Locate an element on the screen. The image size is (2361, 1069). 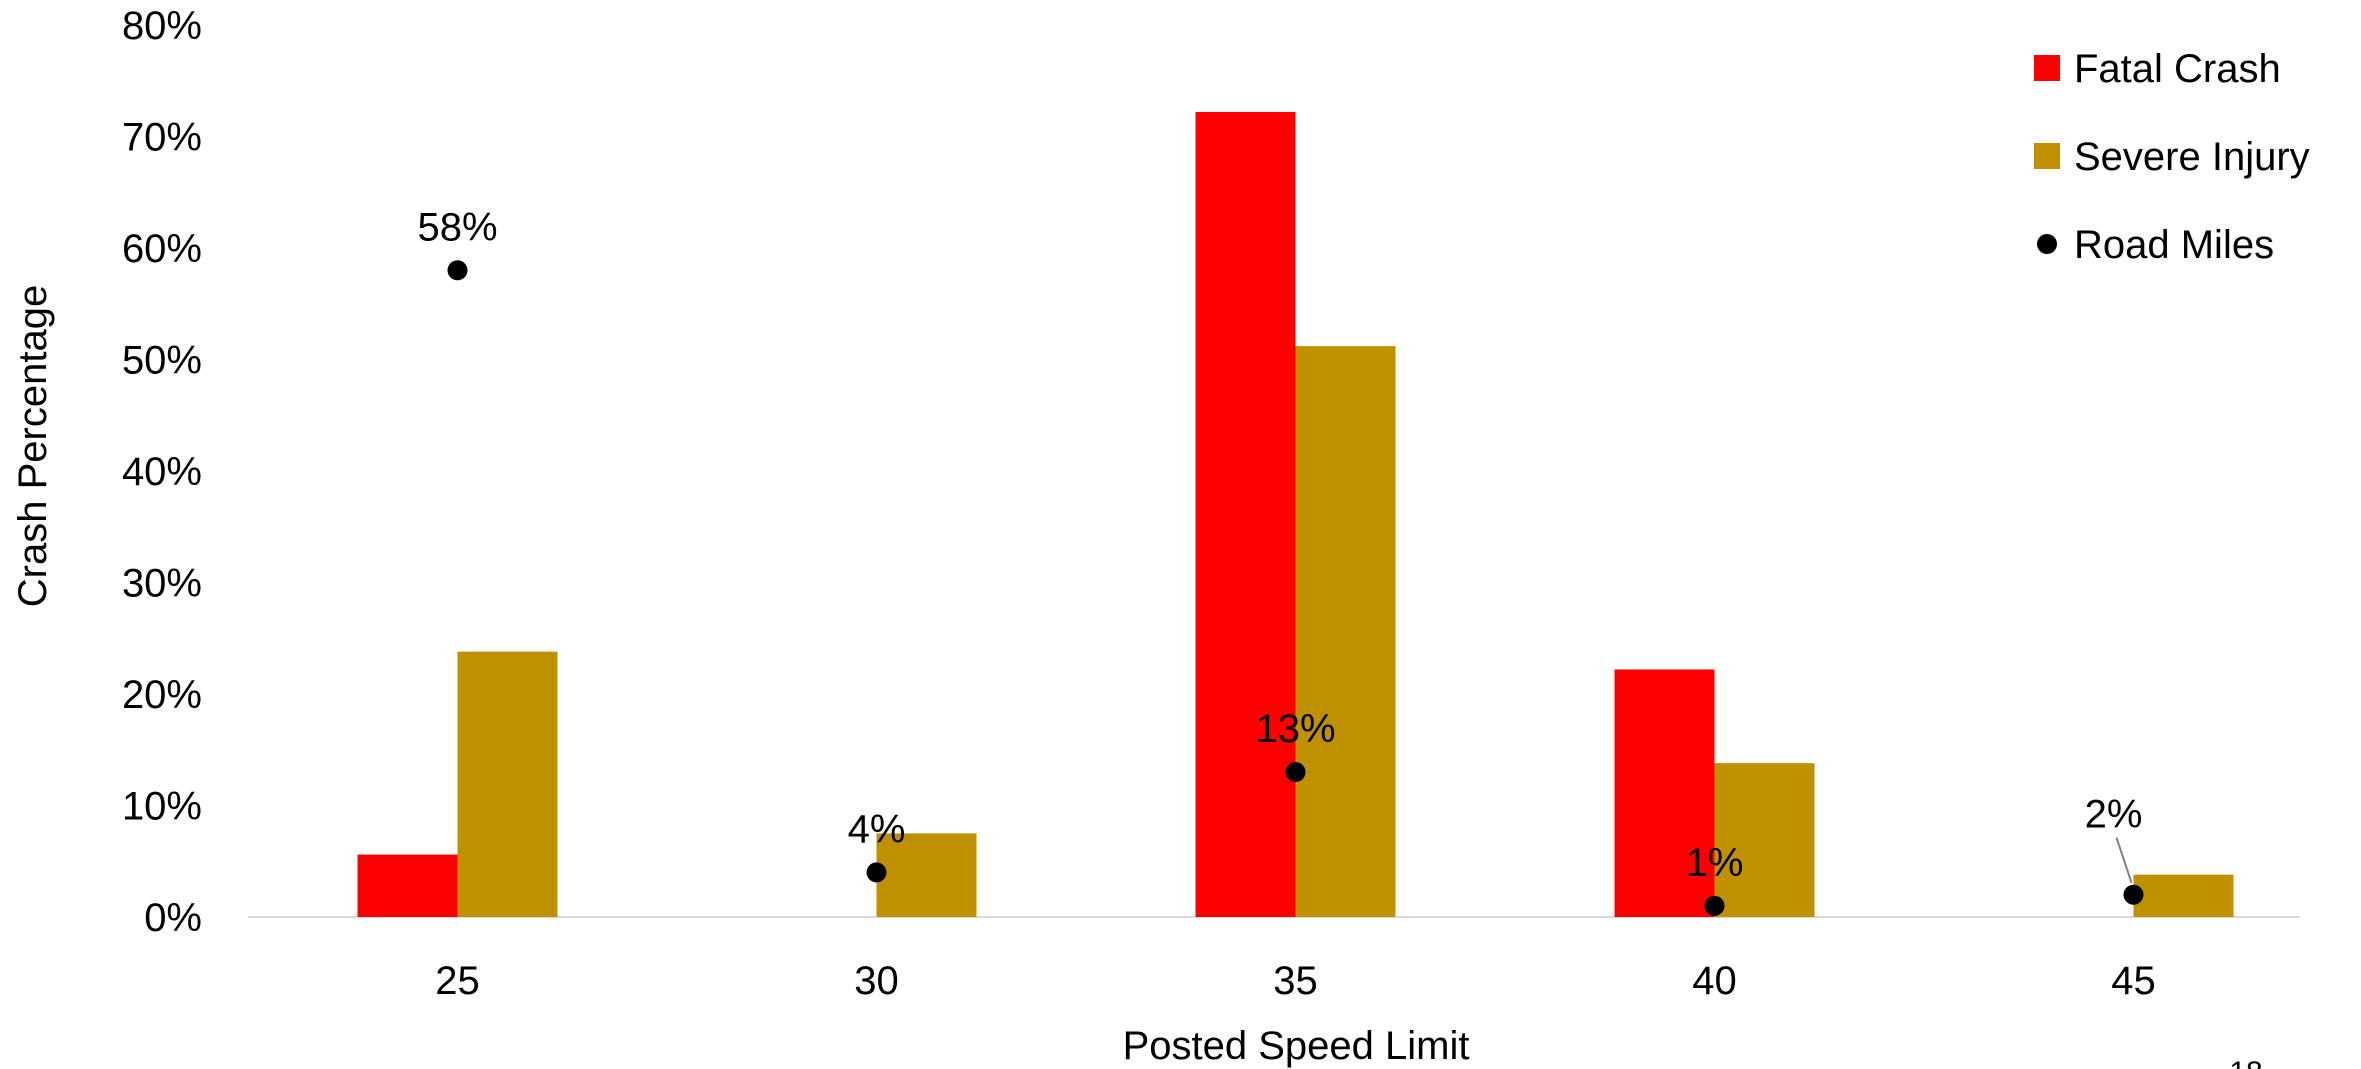
y-tick-label: 60% is located at coordinates (162, 249).